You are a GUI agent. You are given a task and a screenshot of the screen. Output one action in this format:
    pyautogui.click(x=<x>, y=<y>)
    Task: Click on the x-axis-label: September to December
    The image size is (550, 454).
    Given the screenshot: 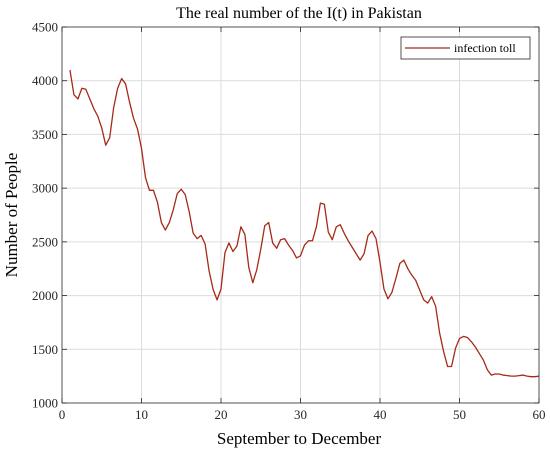 What is the action you would take?
    pyautogui.click(x=299, y=438)
    